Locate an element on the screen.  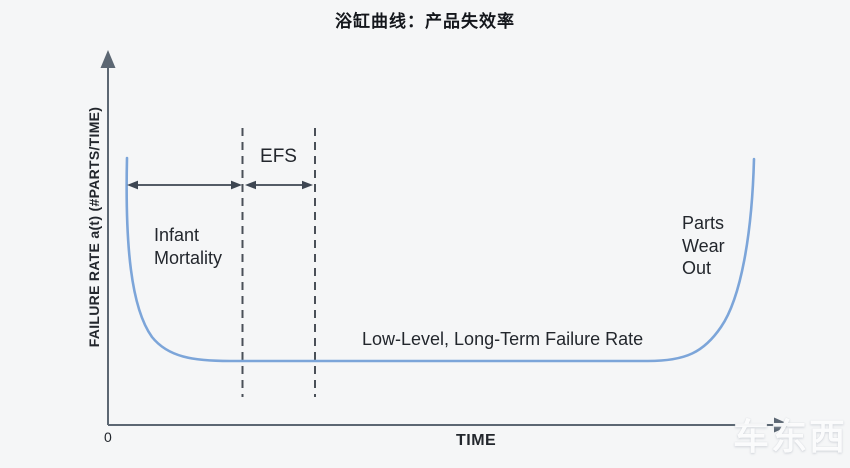
infant-mortality-span-arrow is located at coordinates (184, 185).